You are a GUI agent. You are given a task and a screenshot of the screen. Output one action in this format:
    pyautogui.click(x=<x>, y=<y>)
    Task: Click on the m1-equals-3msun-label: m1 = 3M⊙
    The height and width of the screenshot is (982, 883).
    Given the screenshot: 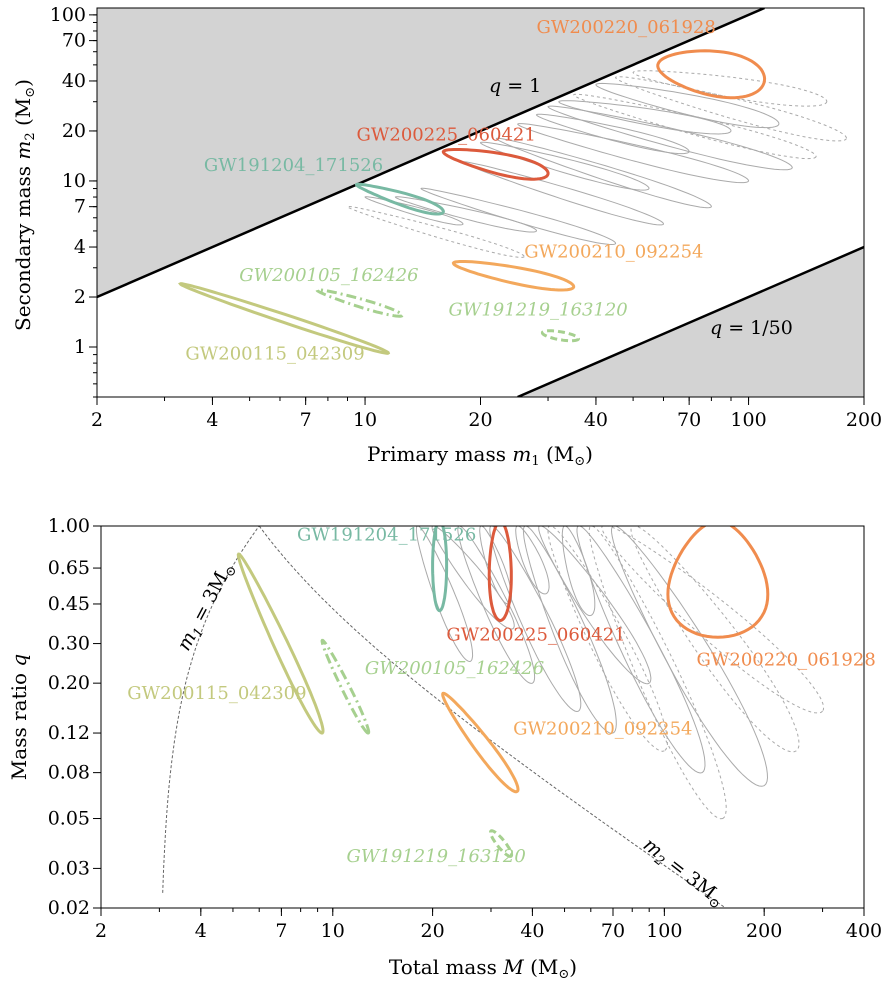 What is the action you would take?
    pyautogui.click(x=207, y=607)
    